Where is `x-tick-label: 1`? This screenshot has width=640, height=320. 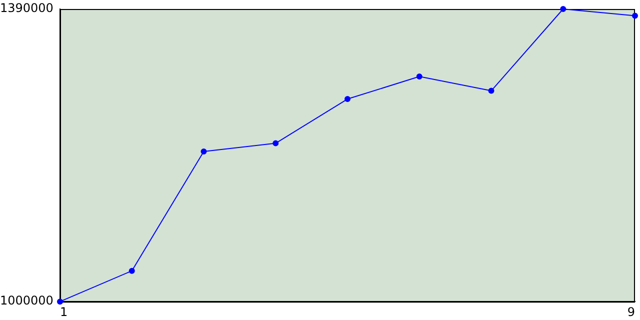 x-tick-label: 1 is located at coordinates (64, 311).